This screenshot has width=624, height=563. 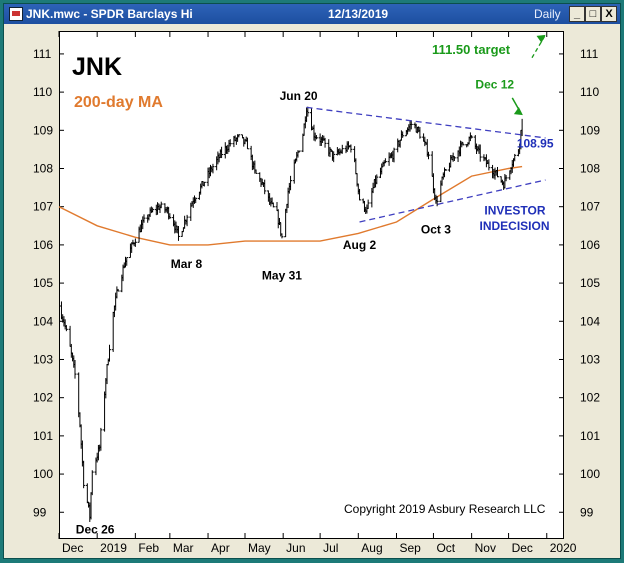 What do you see at coordinates (360, 245) in the screenshot?
I see `annotation-label: Aug 2` at bounding box center [360, 245].